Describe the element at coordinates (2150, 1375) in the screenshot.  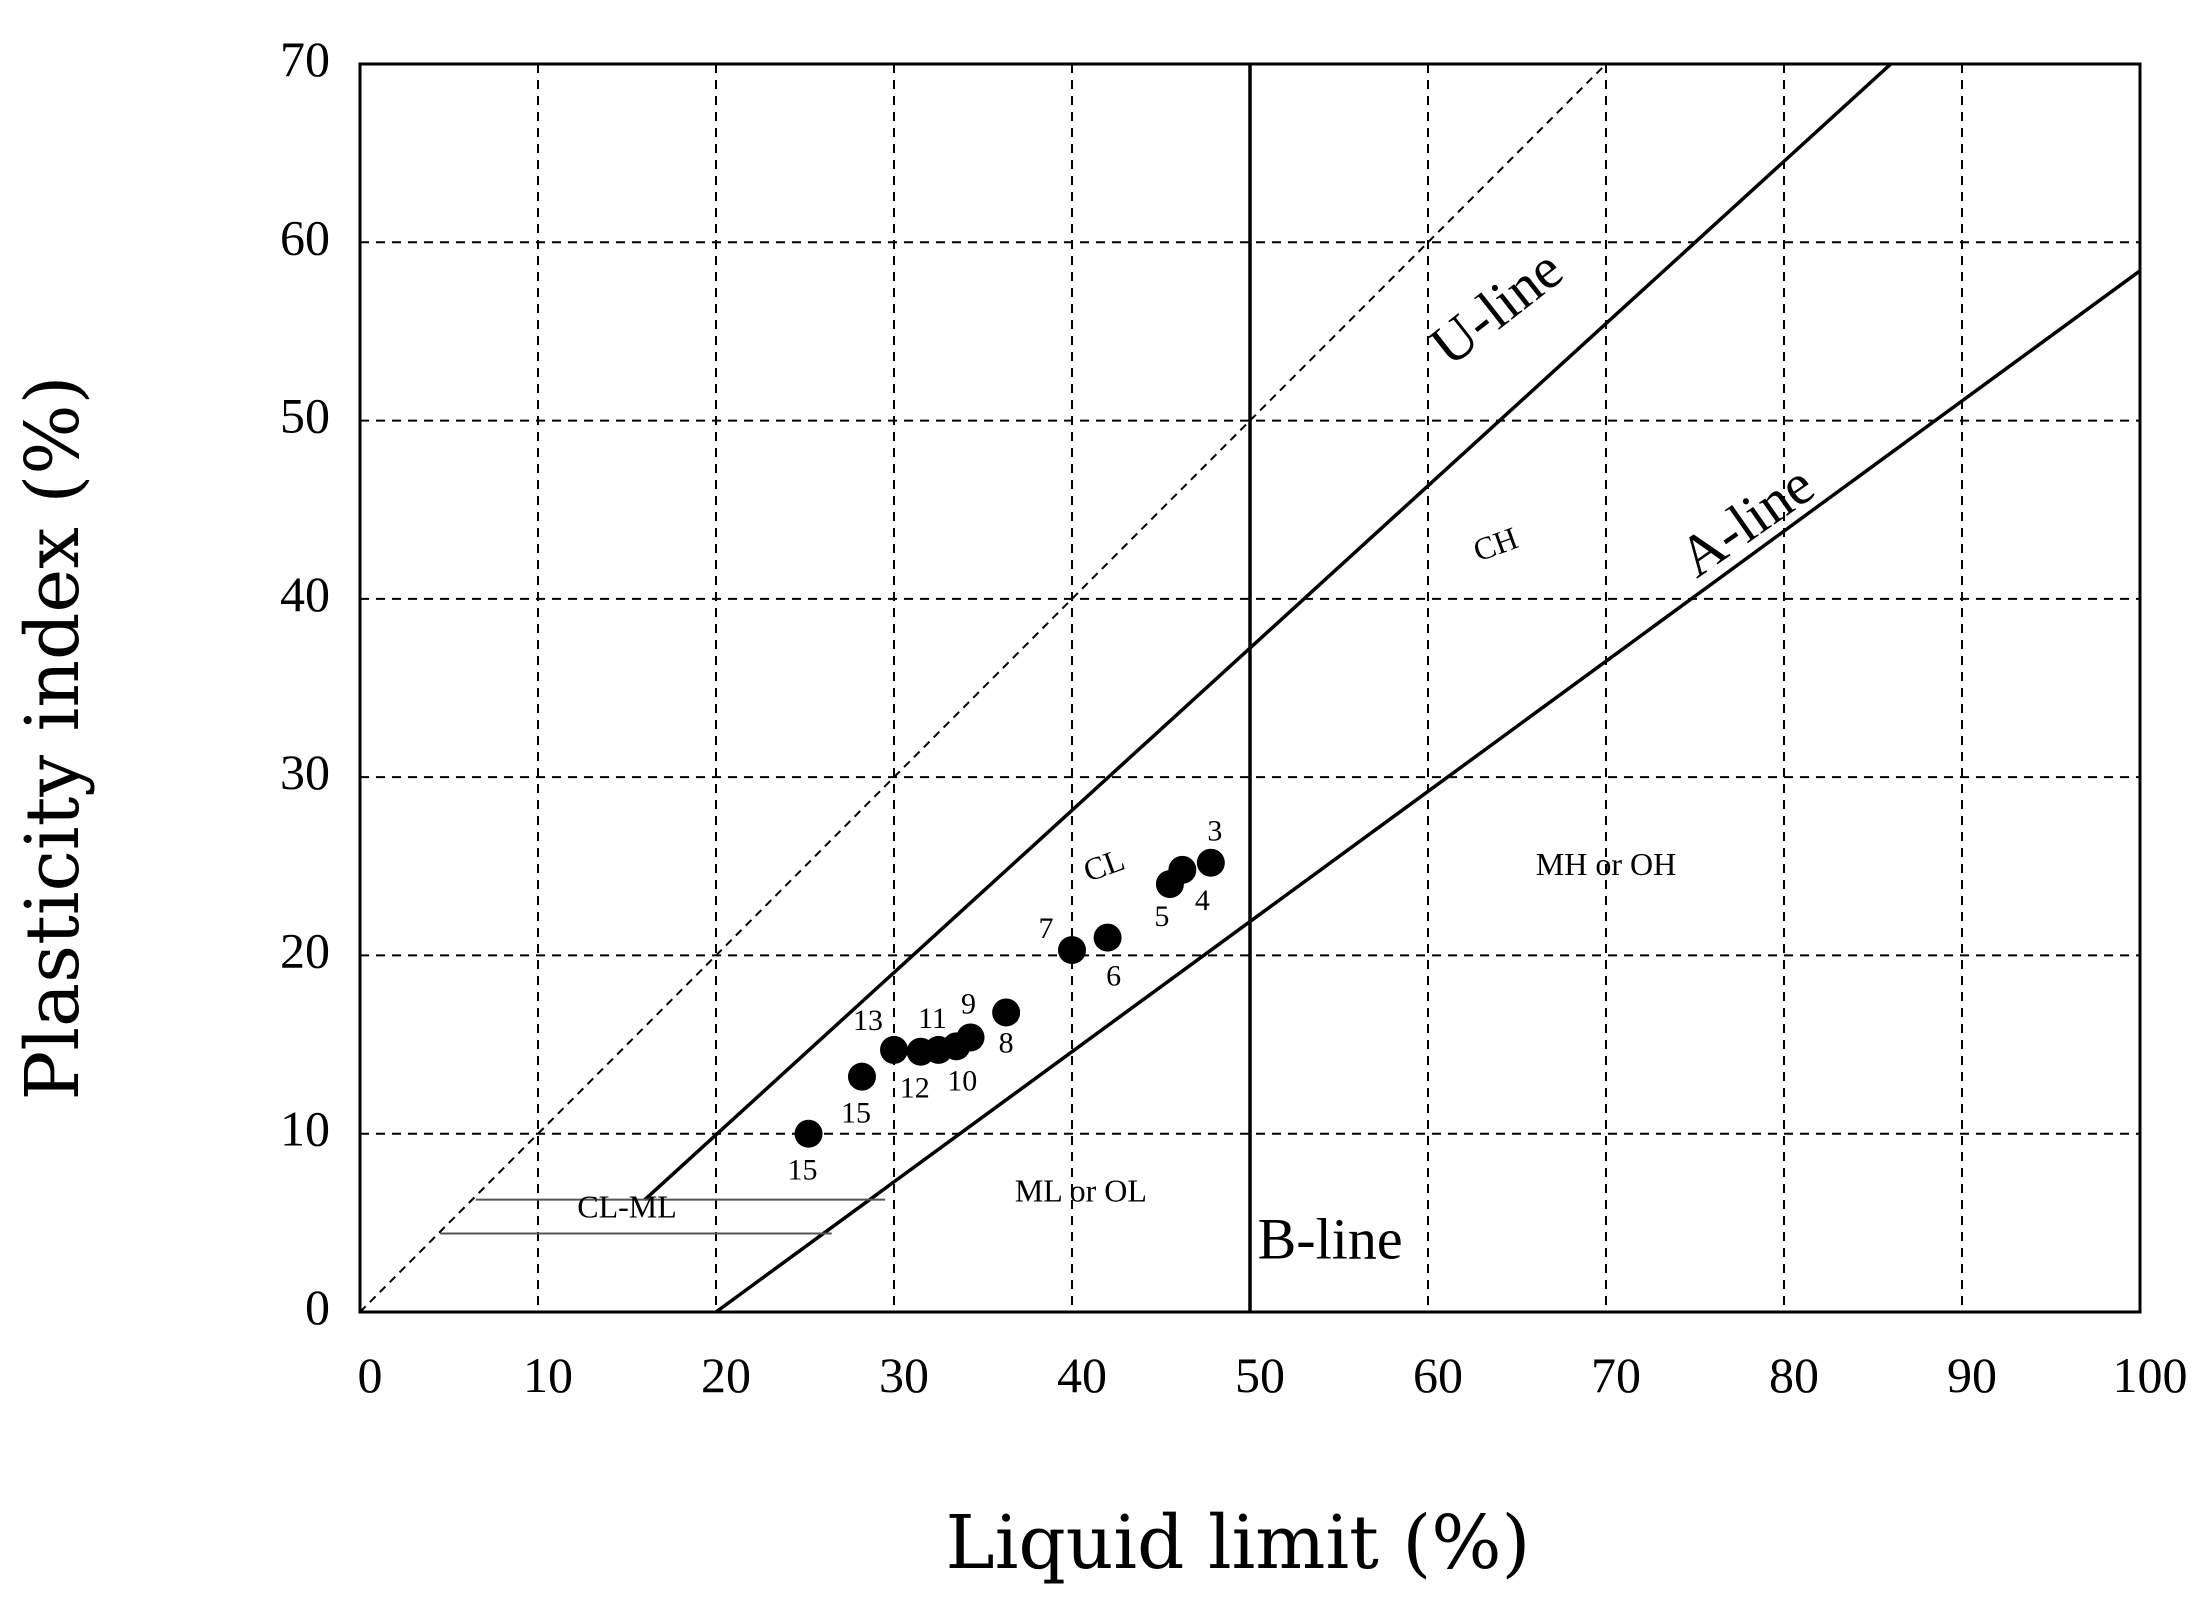
I see `x-tick-label: 100` at that location.